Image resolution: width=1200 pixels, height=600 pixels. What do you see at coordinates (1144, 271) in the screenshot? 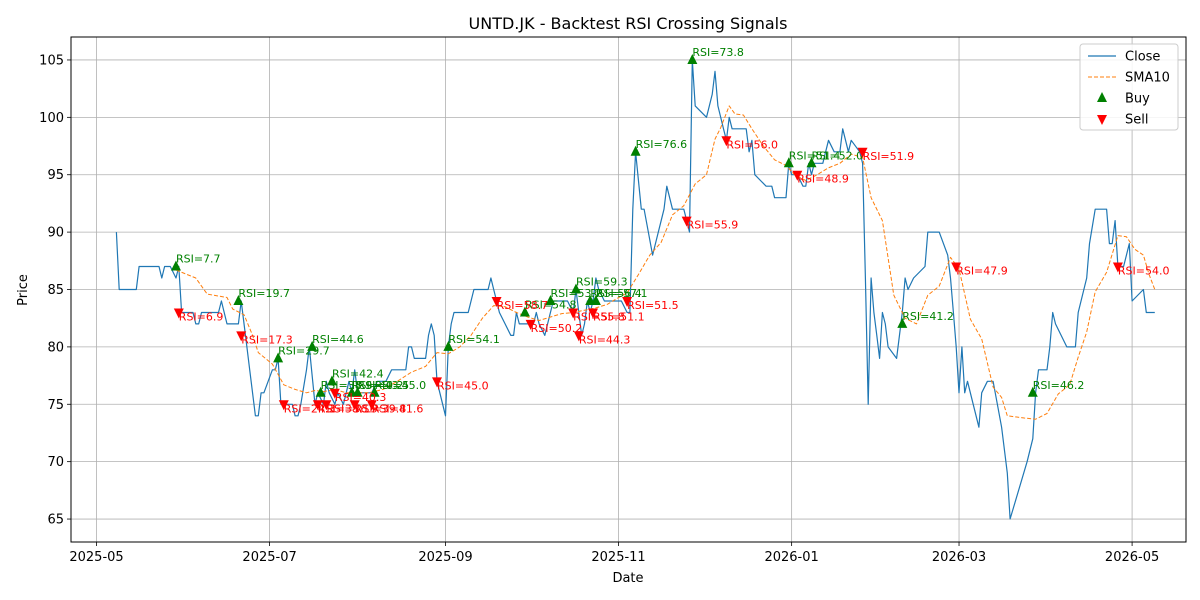
I see `sell-annotation: RSI=54.0` at bounding box center [1144, 271].